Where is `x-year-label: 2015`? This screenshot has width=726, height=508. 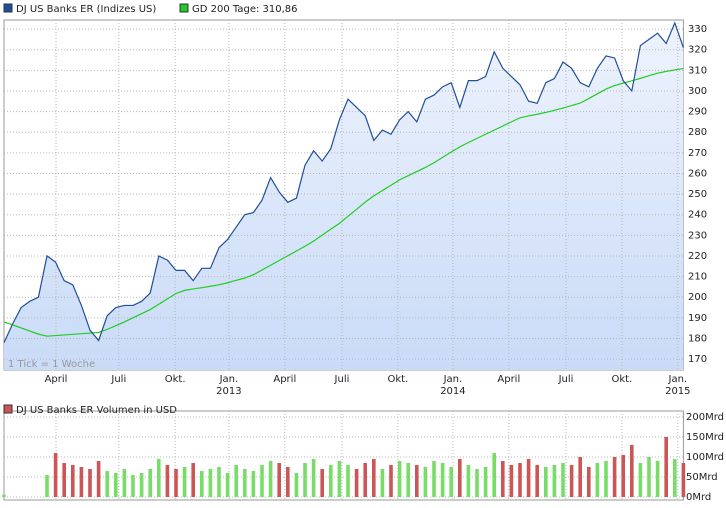 x-year-label: 2015 is located at coordinates (677, 391).